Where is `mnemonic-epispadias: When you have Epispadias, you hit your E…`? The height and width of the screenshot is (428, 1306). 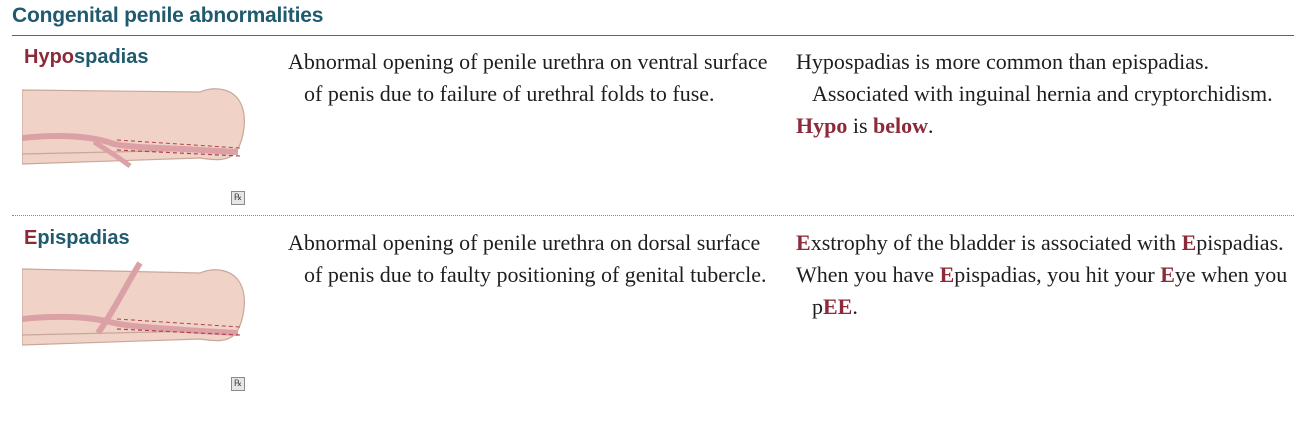
mnemonic-epispadias: When you have Epispadias, you hit your E… is located at coordinates (1042, 290).